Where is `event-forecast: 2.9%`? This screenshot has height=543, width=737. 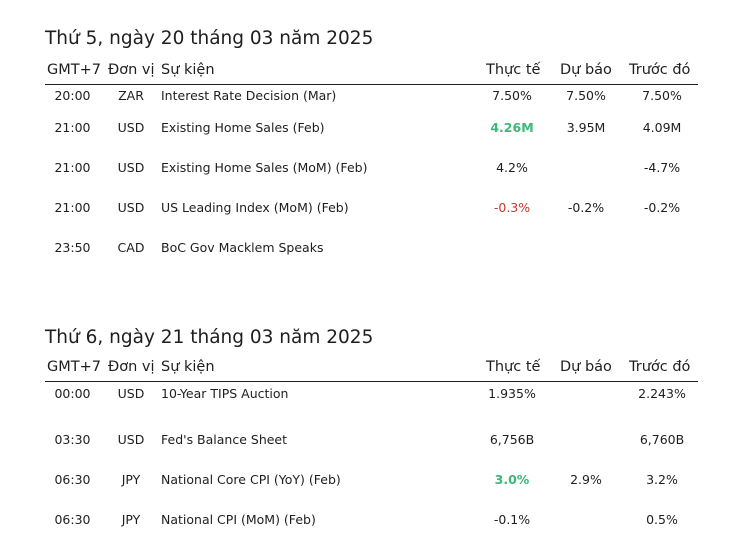
event-forecast: 2.9% is located at coordinates (586, 479).